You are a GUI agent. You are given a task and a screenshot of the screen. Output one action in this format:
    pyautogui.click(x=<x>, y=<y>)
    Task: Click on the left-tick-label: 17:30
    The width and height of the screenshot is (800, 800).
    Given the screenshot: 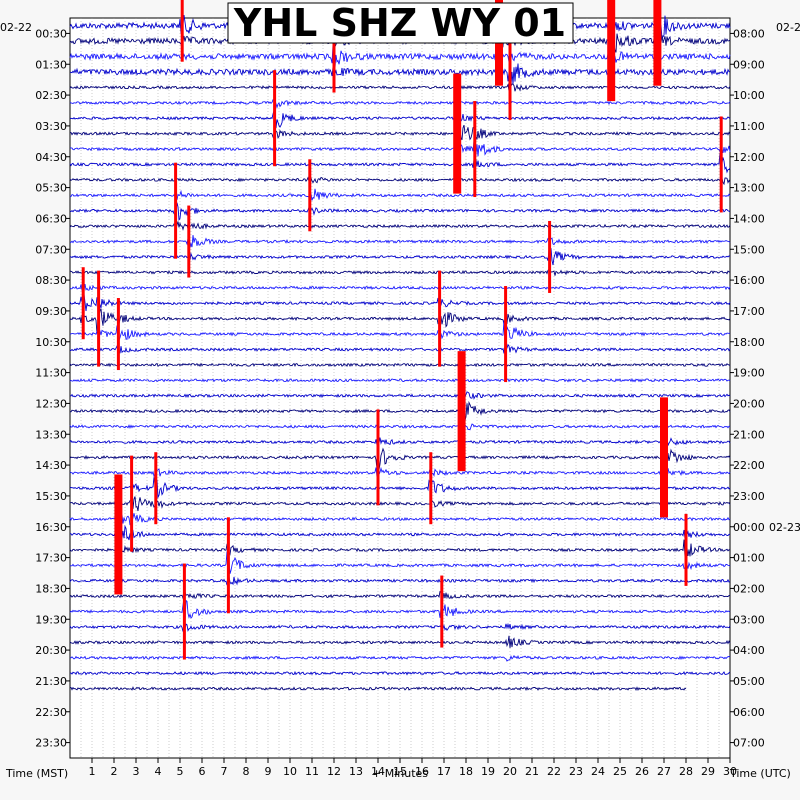 What is the action you would take?
    pyautogui.click(x=51, y=558)
    